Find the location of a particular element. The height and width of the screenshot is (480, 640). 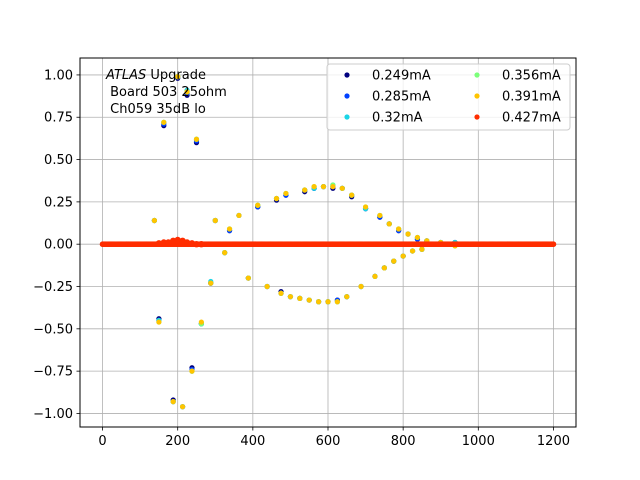

y-tick-label: −0.25 is located at coordinates (53, 287).